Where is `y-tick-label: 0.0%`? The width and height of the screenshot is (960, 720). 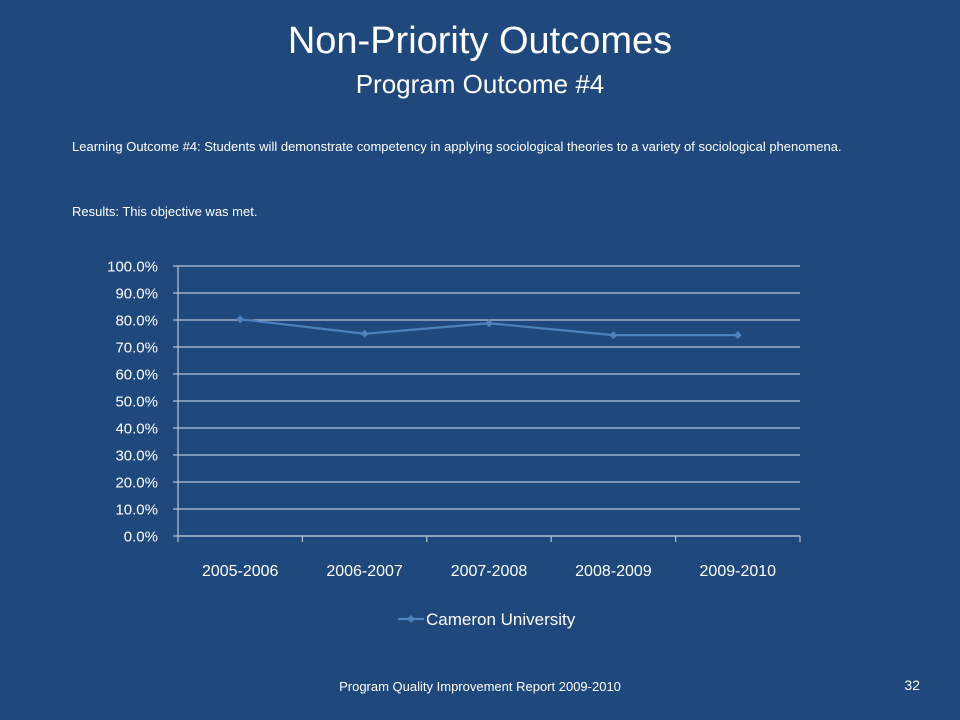 y-tick-label: 0.0% is located at coordinates (141, 537).